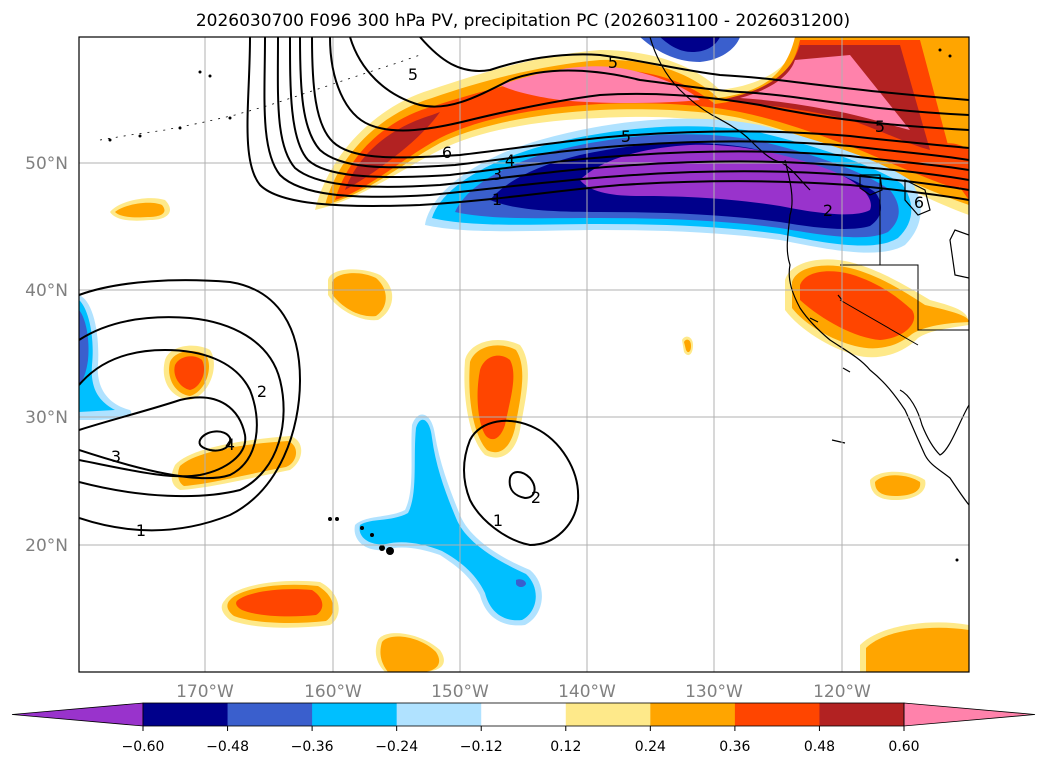  What do you see at coordinates (396, 747) in the screenshot?
I see `colorbar-tick-label: −0.24` at bounding box center [396, 747].